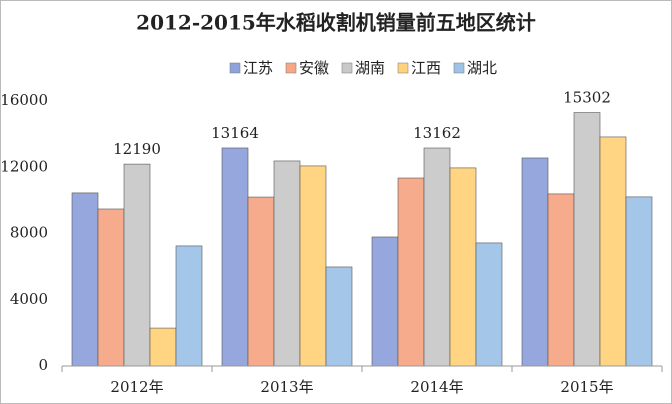 This screenshot has width=672, height=404. What do you see at coordinates (587, 98) in the screenshot?
I see `data-label: 15302` at bounding box center [587, 98].